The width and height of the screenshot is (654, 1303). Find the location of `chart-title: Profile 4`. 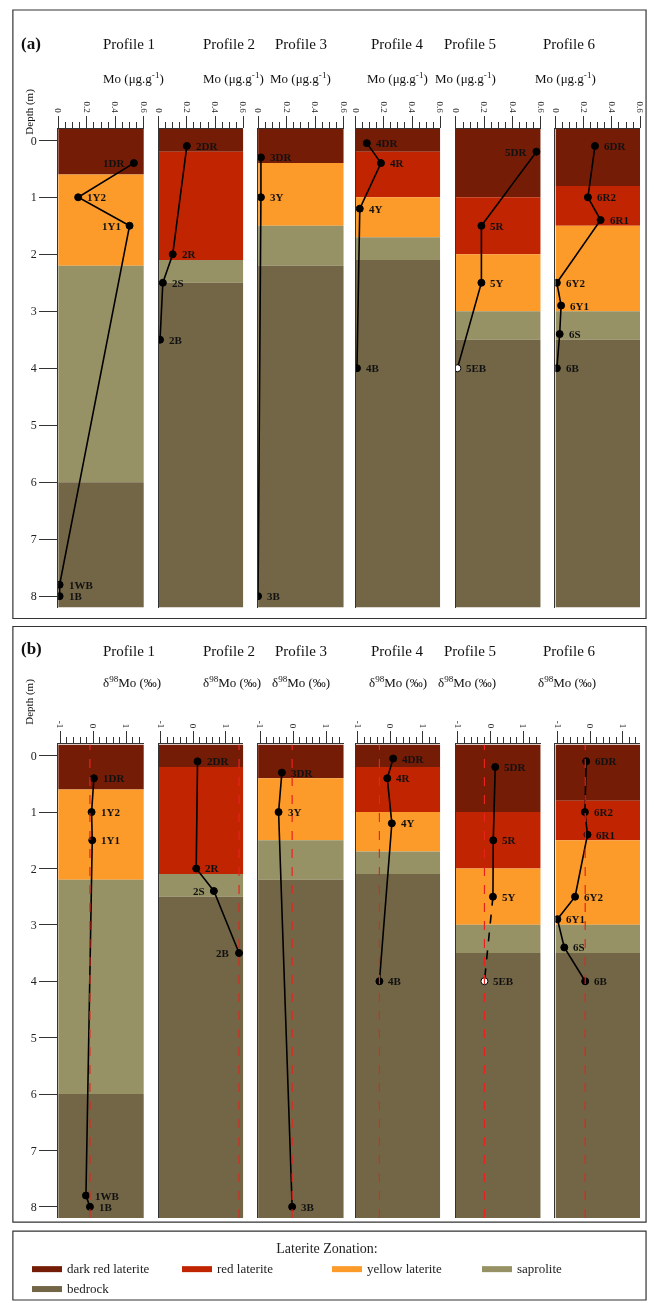

chart-title: Profile 4 is located at coordinates (397, 651).